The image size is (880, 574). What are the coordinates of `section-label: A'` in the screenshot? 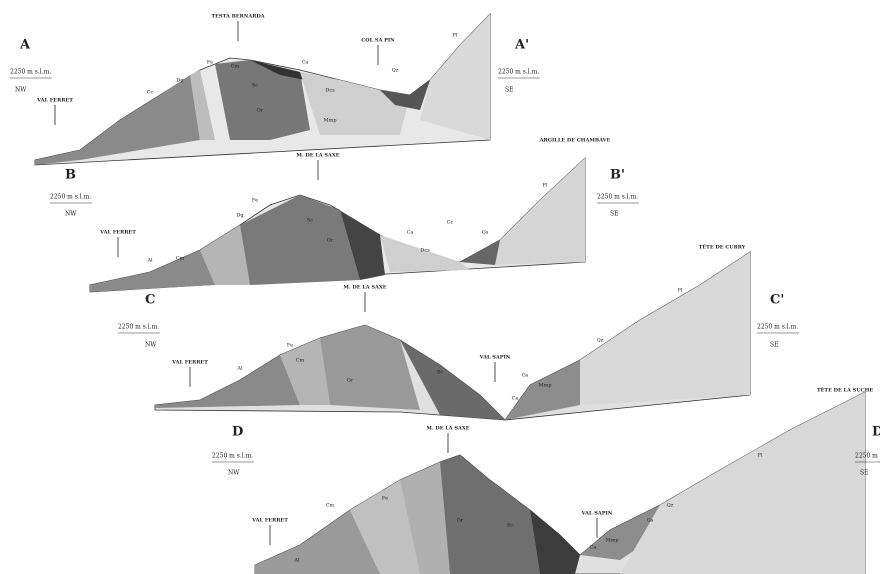 It's located at (521, 45).